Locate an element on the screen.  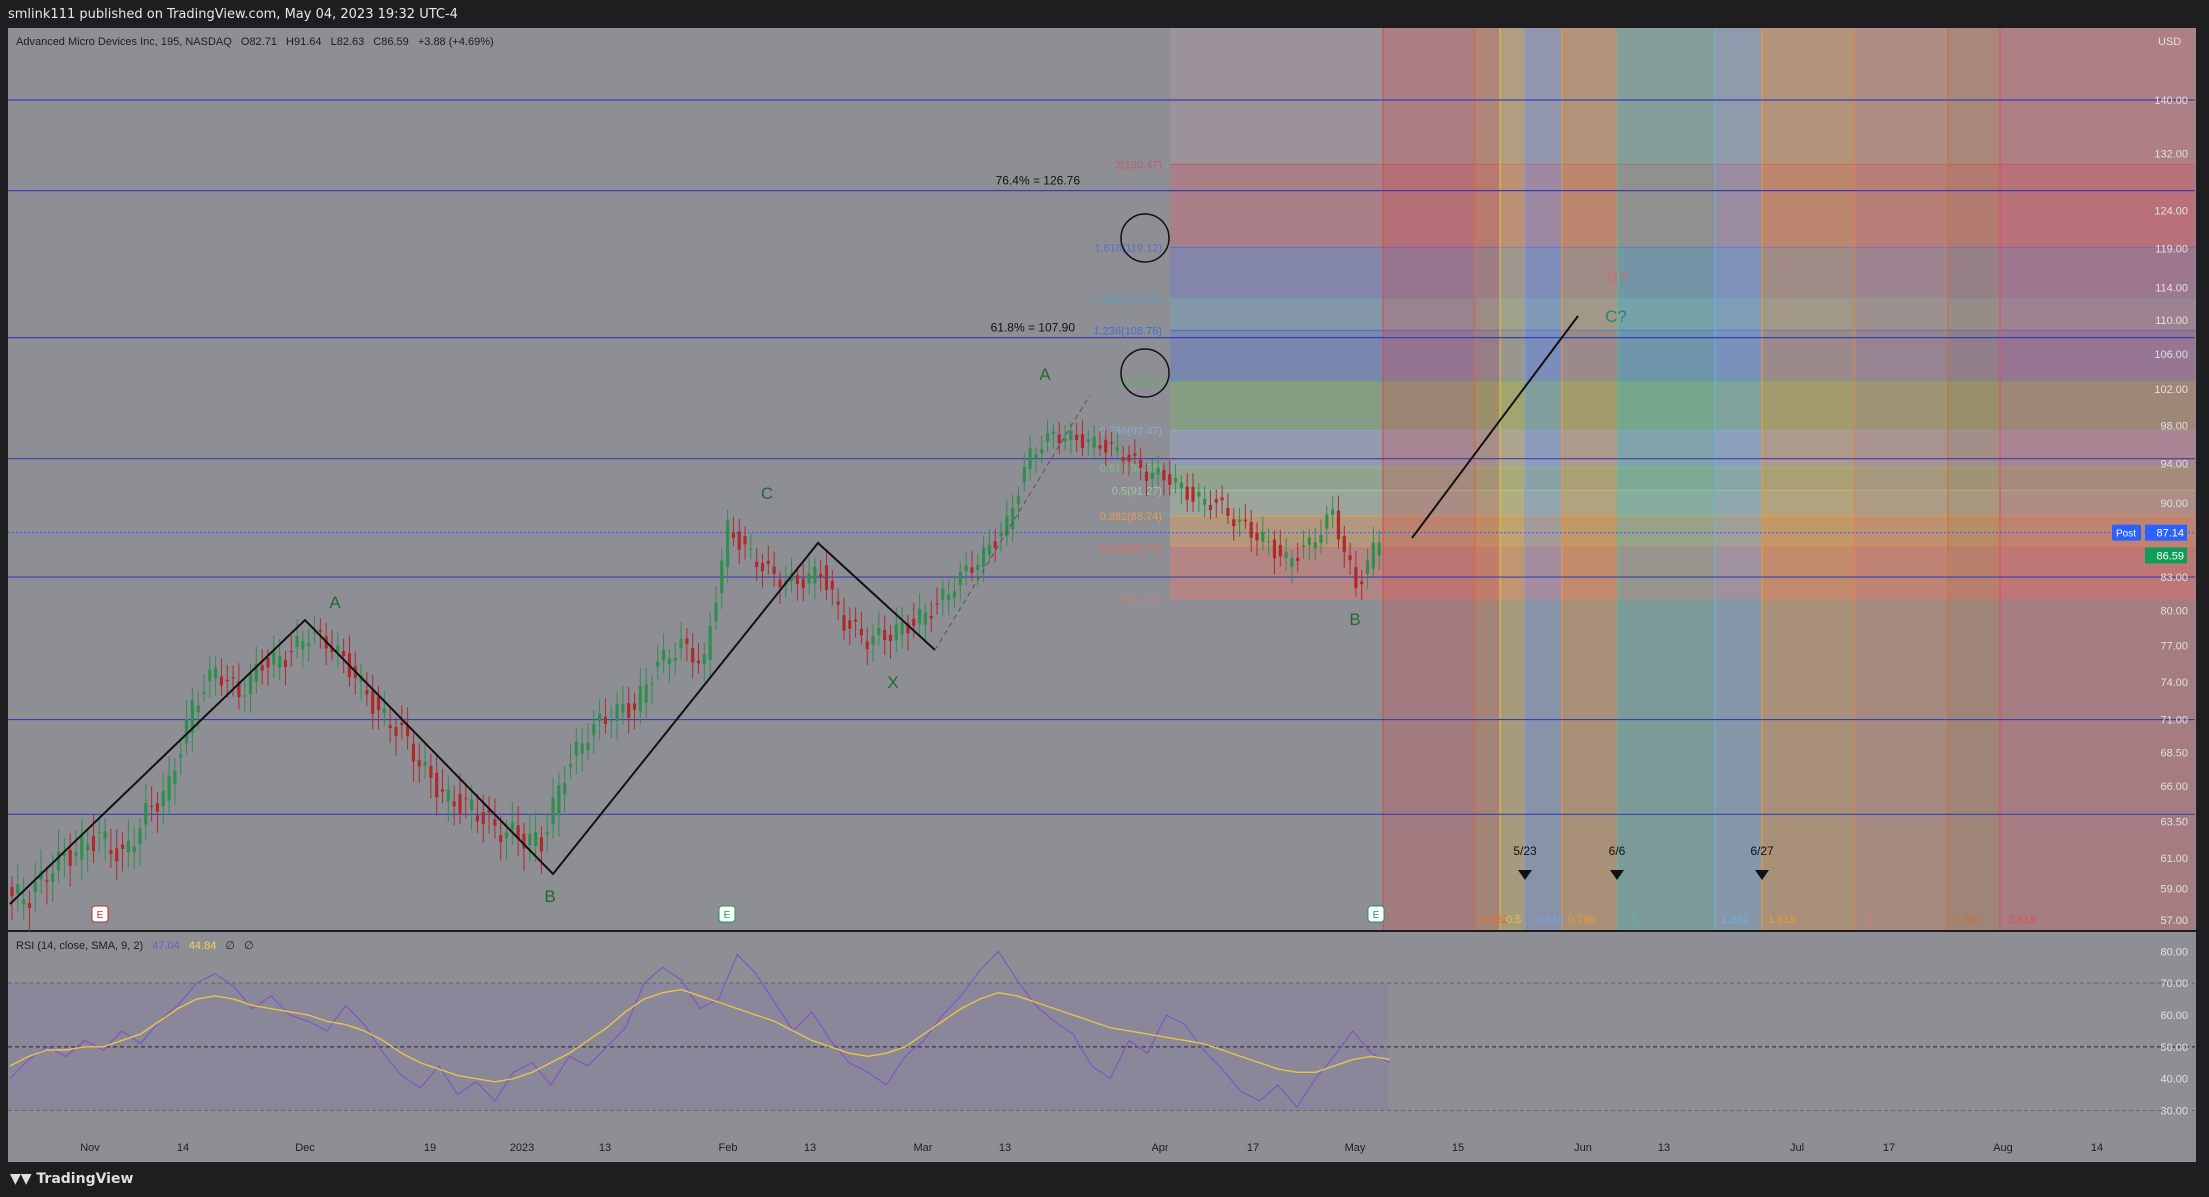
date-marker-label: 5/23 is located at coordinates (1525, 851).